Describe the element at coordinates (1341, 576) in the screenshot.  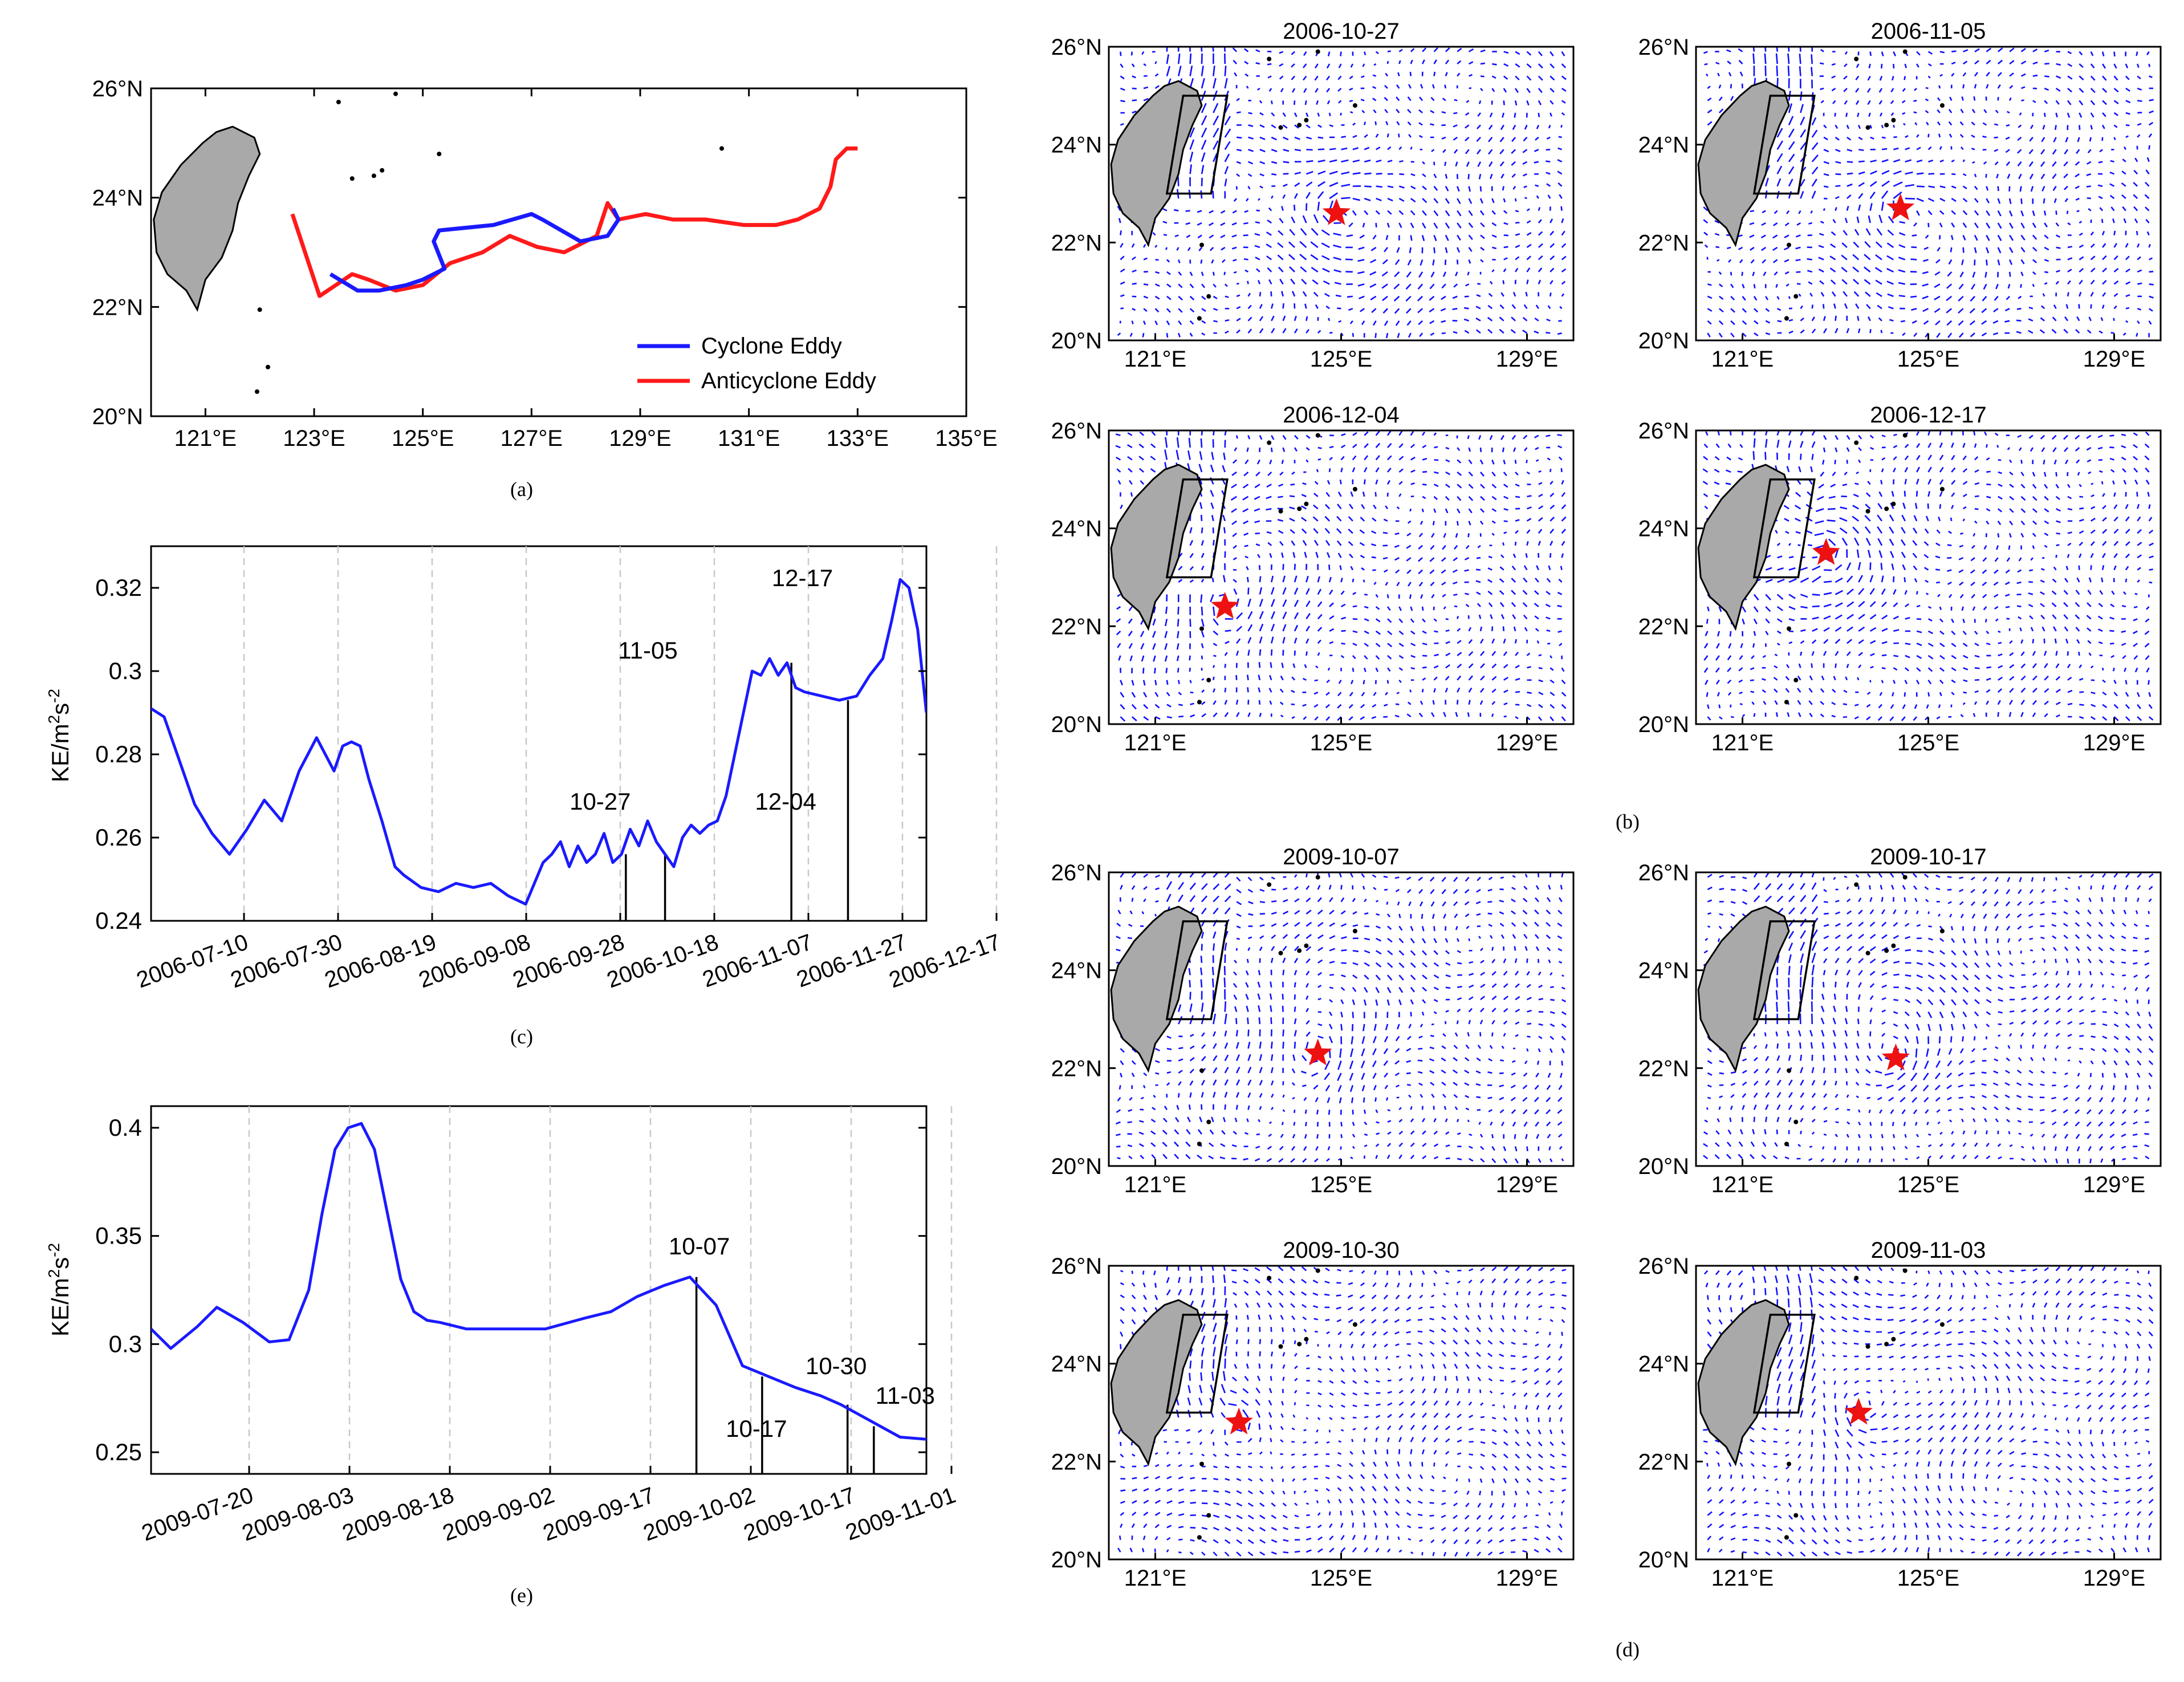
I see `velocity-vectors` at that location.